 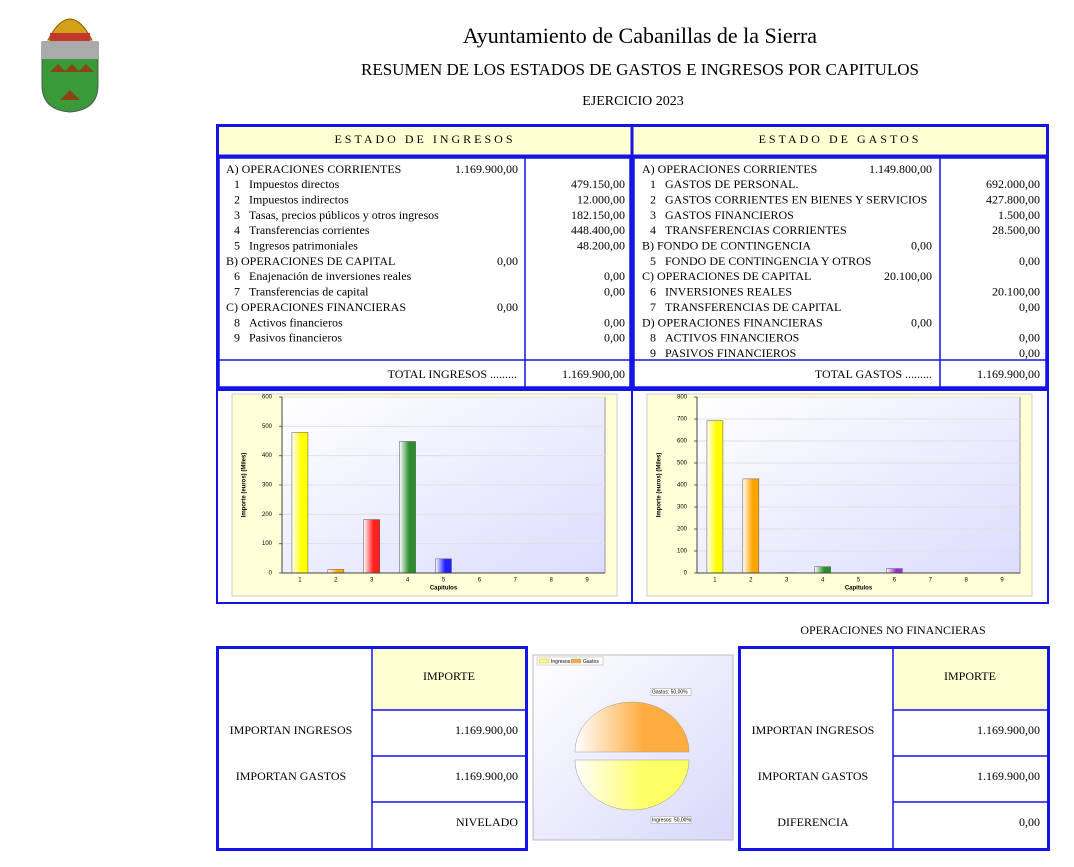 I want to click on section-label: B) FONDO DE CONTINGENCIA, so click(x=726, y=246).